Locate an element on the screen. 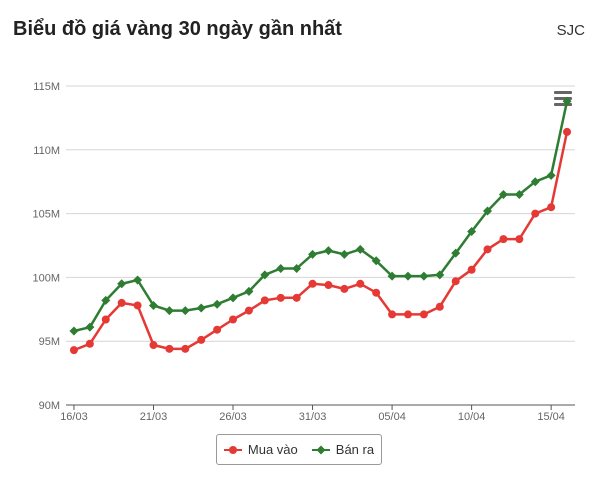 Image resolution: width=602 pixels, height=479 pixels. legend-dot-mua-vao is located at coordinates (232, 449).